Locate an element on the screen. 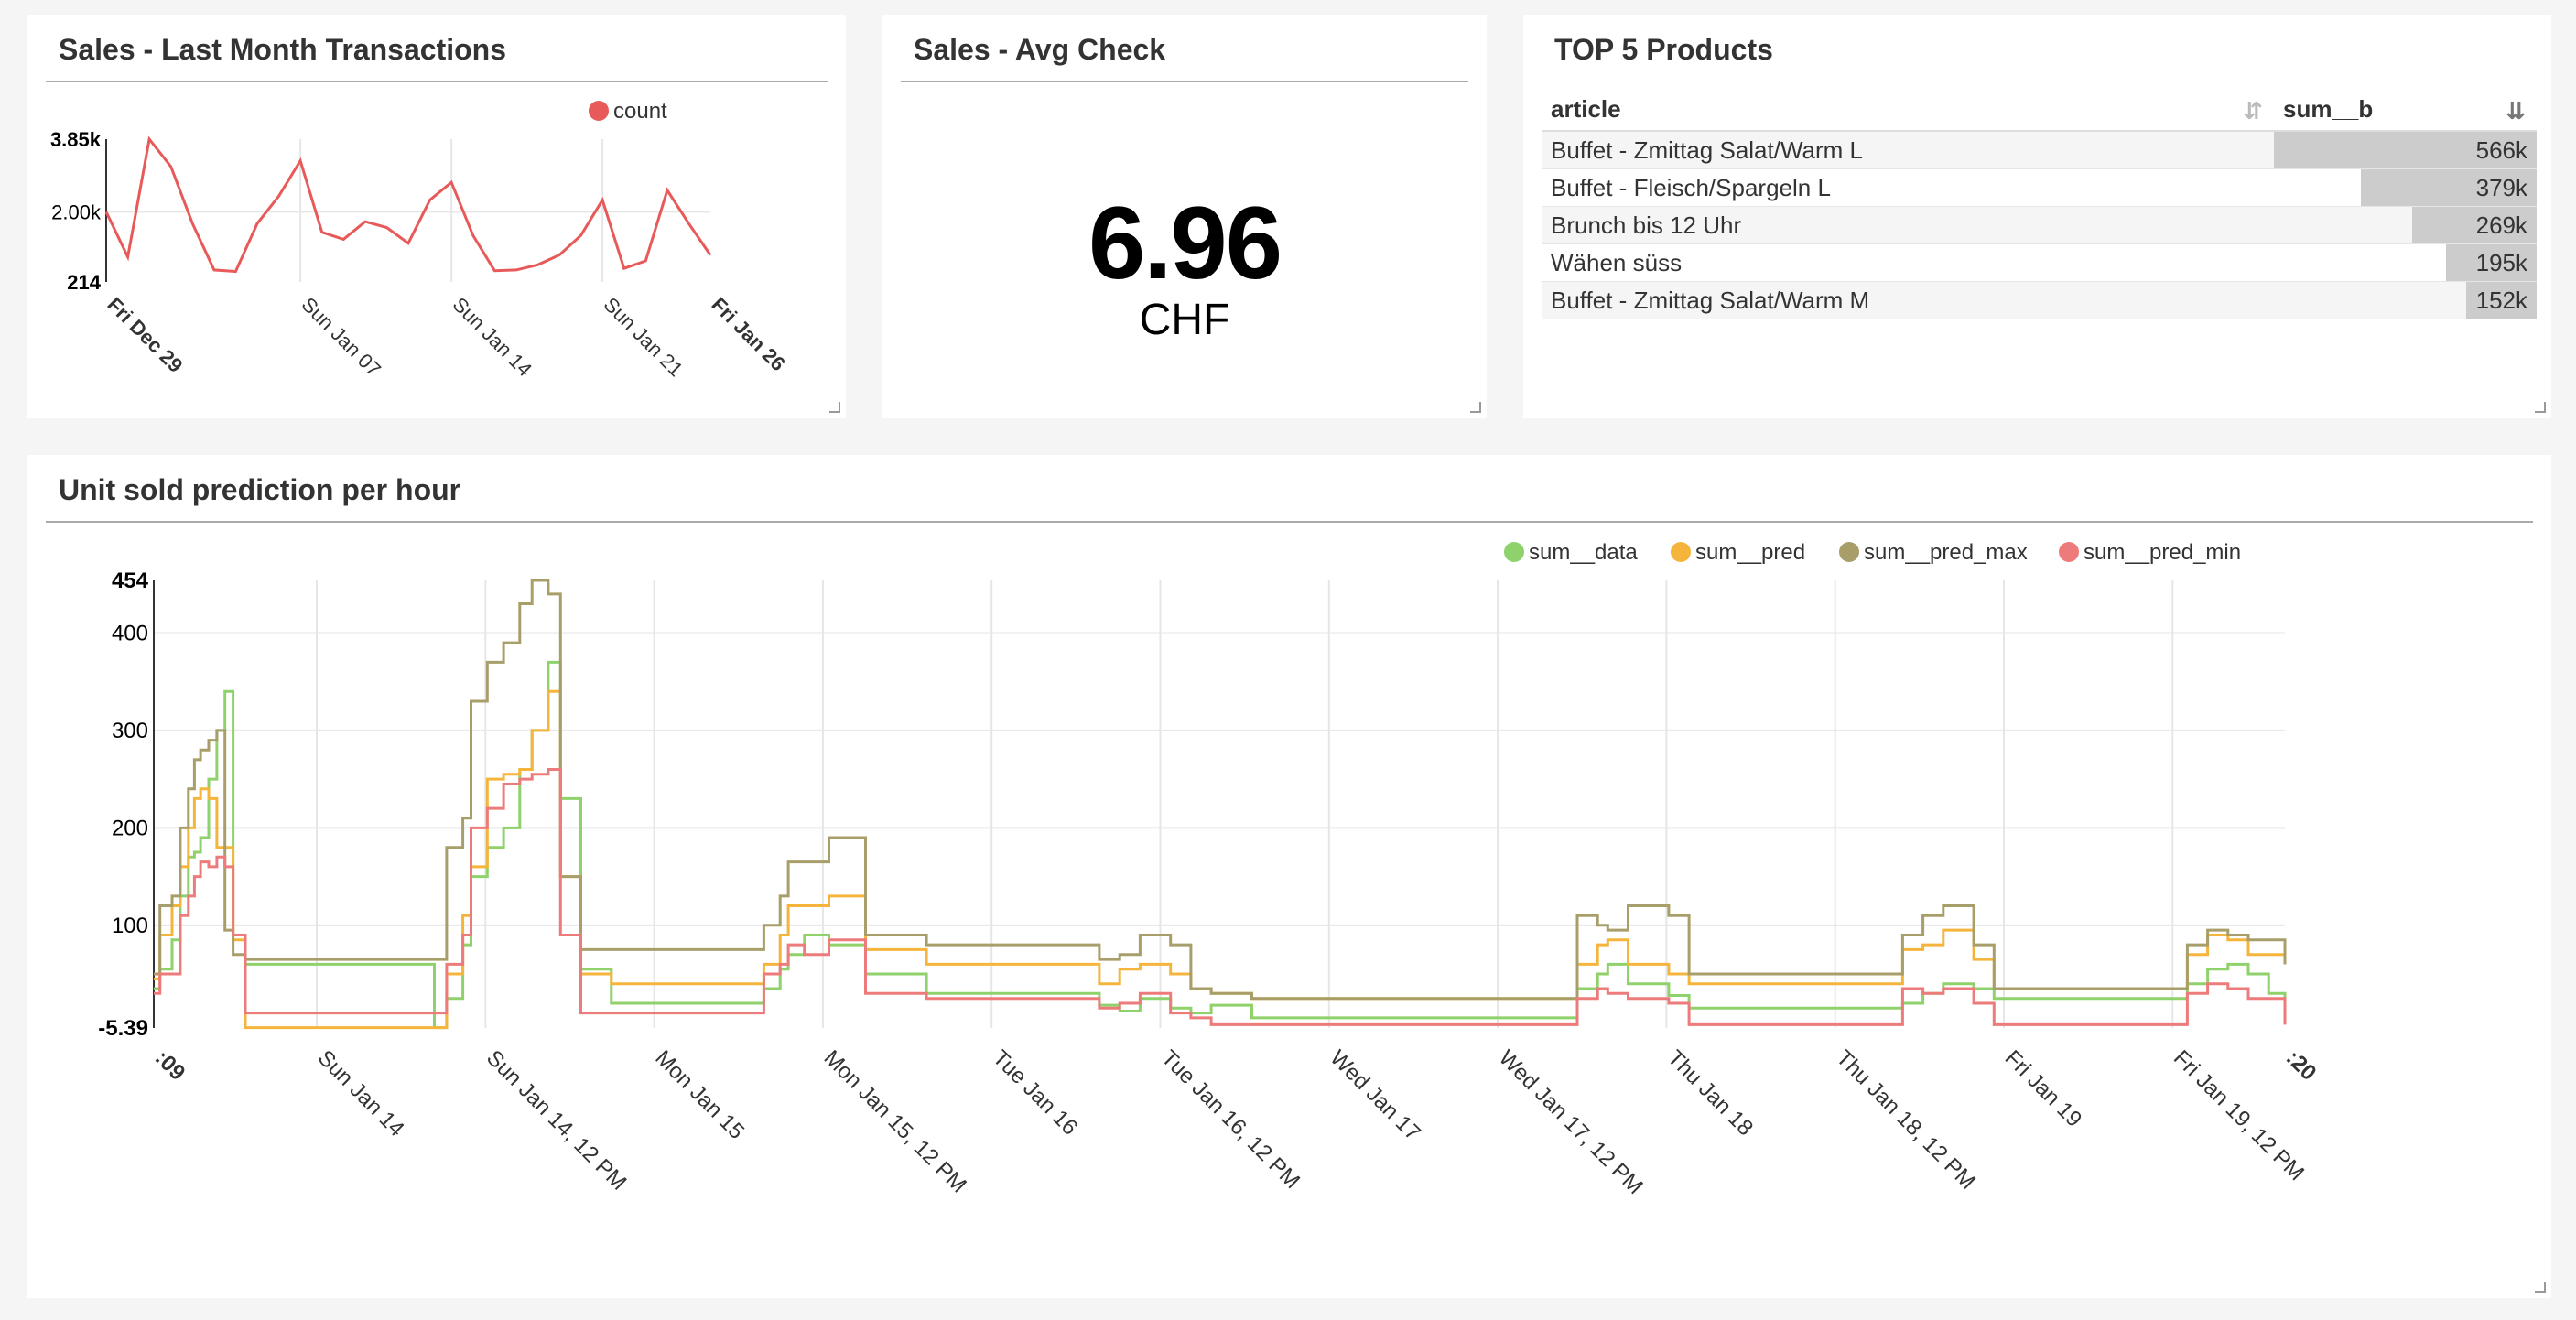 The image size is (2576, 1320). value-cell: 379k is located at coordinates (2406, 188).